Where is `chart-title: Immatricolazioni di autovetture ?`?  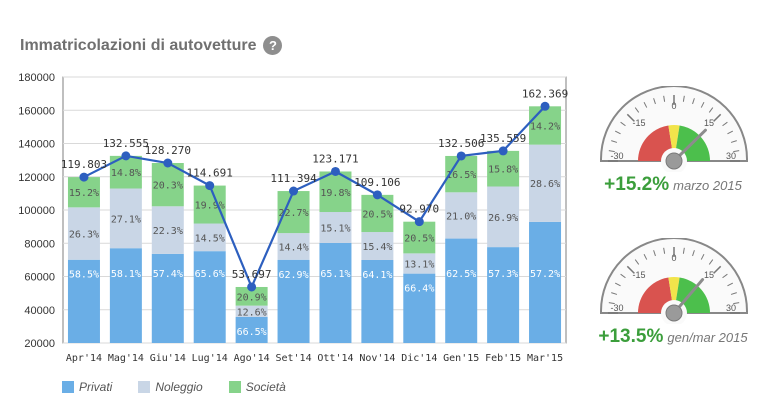
chart-title: Immatricolazioni di autovetture ? is located at coordinates (151, 45).